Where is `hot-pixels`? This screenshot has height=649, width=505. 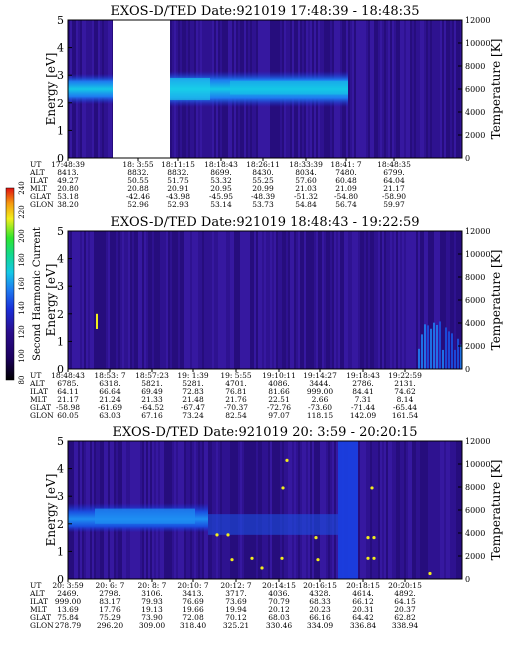 hot-pixels is located at coordinates (323, 517).